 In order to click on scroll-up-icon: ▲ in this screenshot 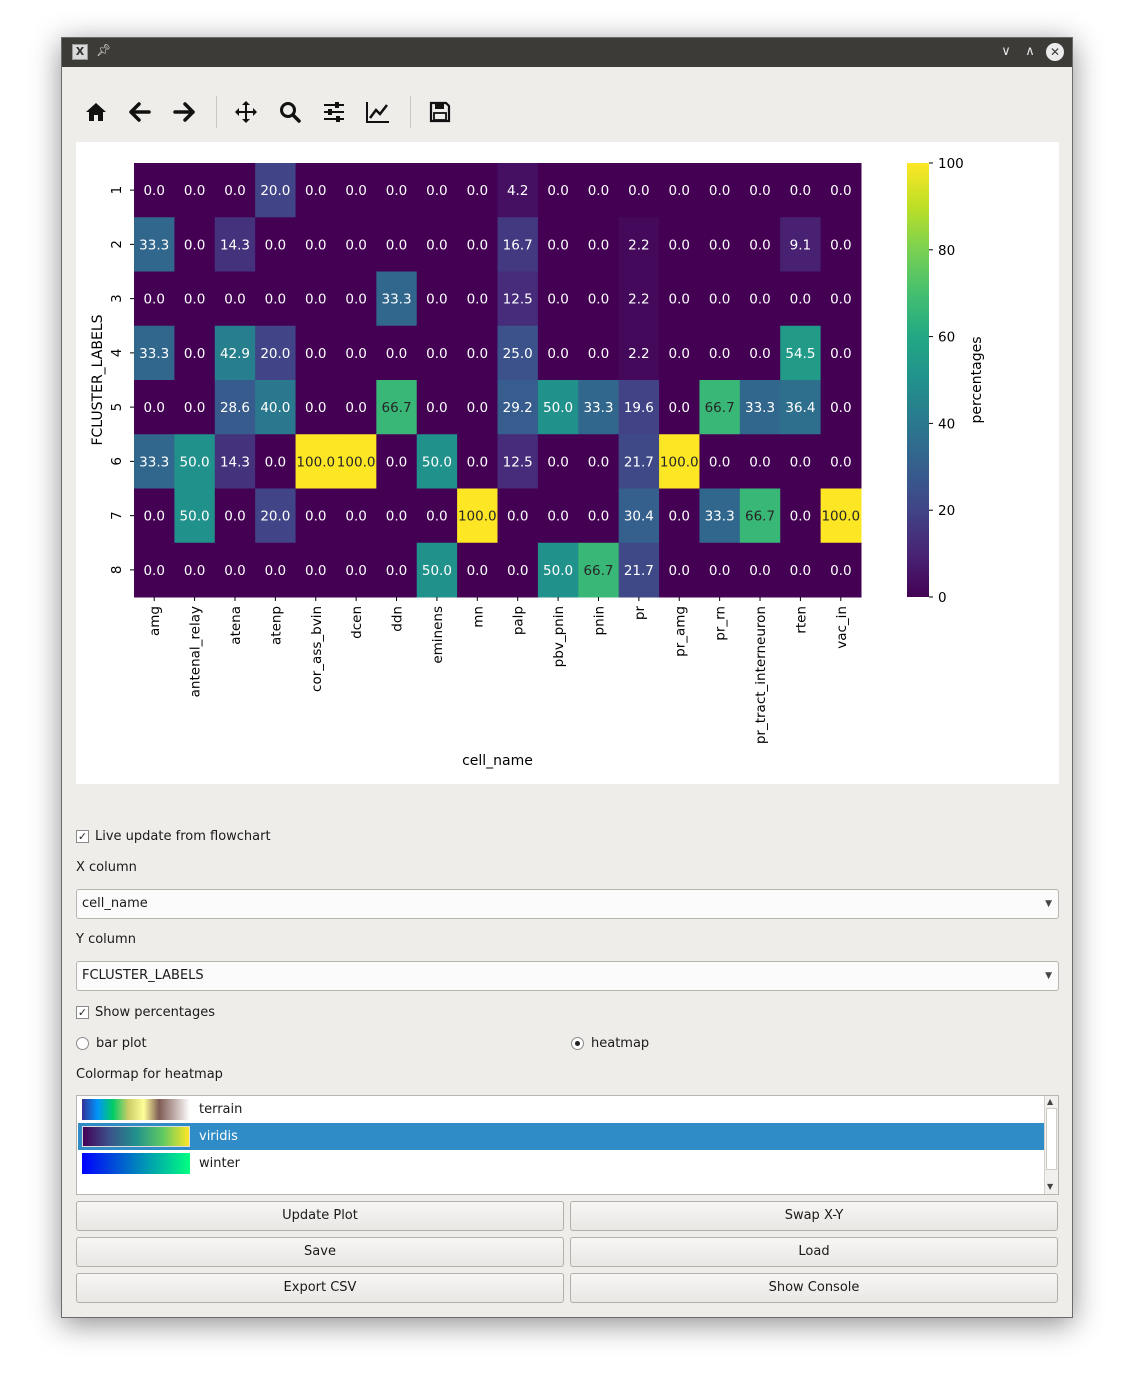, I will do `click(1050, 1101)`.